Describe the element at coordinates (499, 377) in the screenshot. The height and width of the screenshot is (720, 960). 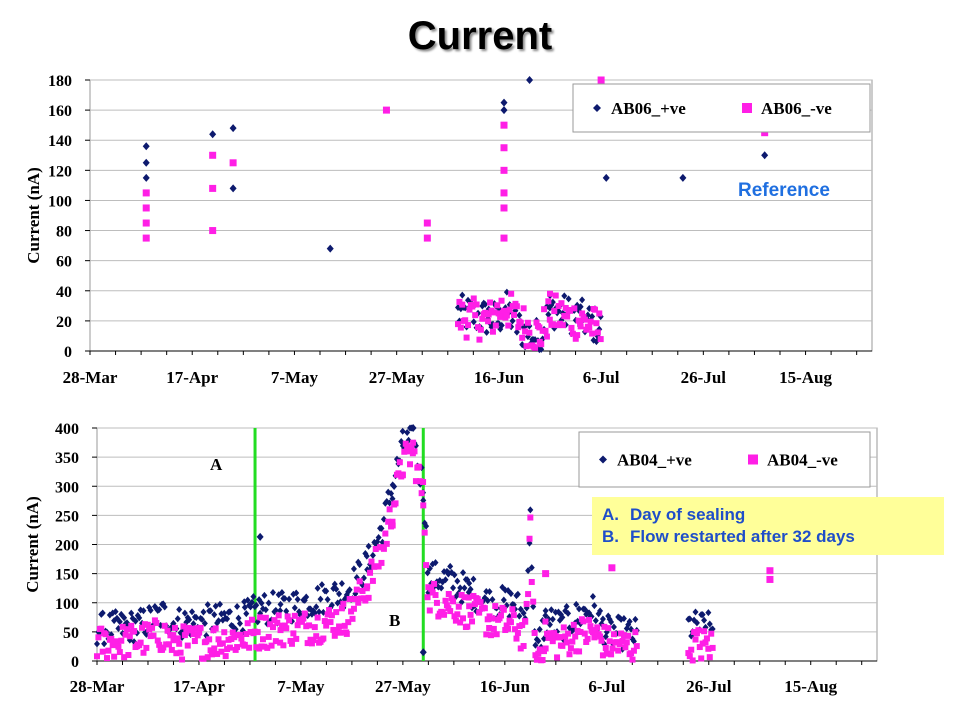
I see `x-tick-label: 16-Jun` at that location.